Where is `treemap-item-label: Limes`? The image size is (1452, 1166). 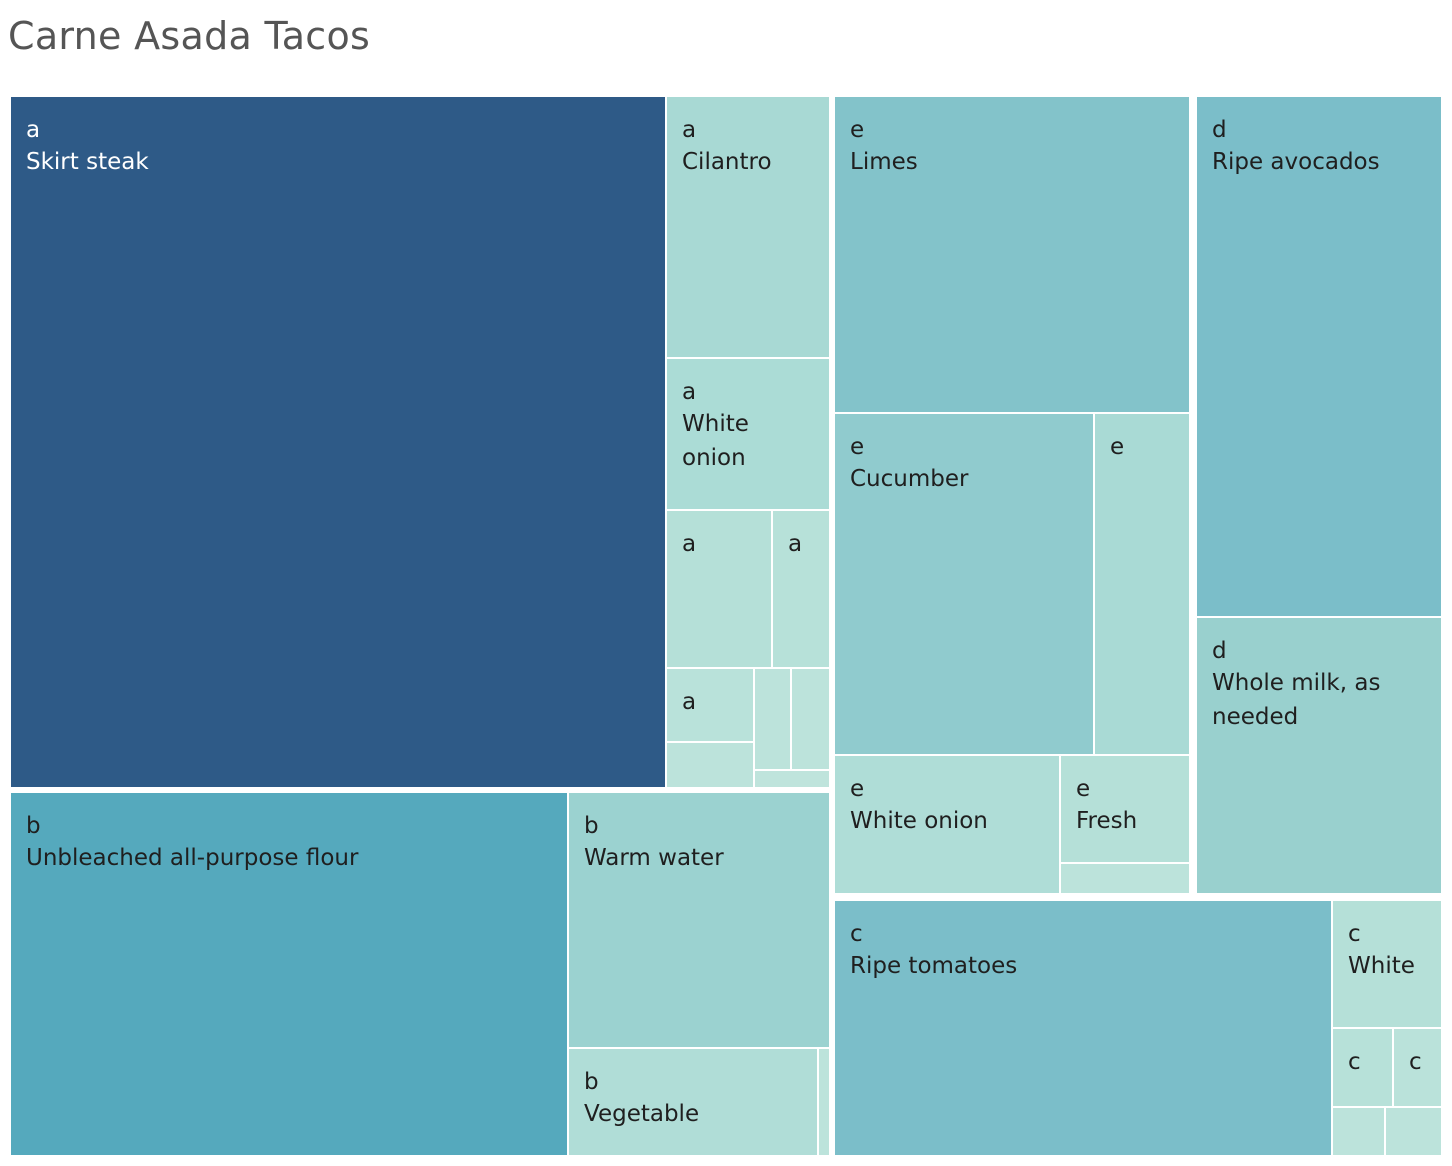
treemap-item-label: Limes is located at coordinates (884, 162).